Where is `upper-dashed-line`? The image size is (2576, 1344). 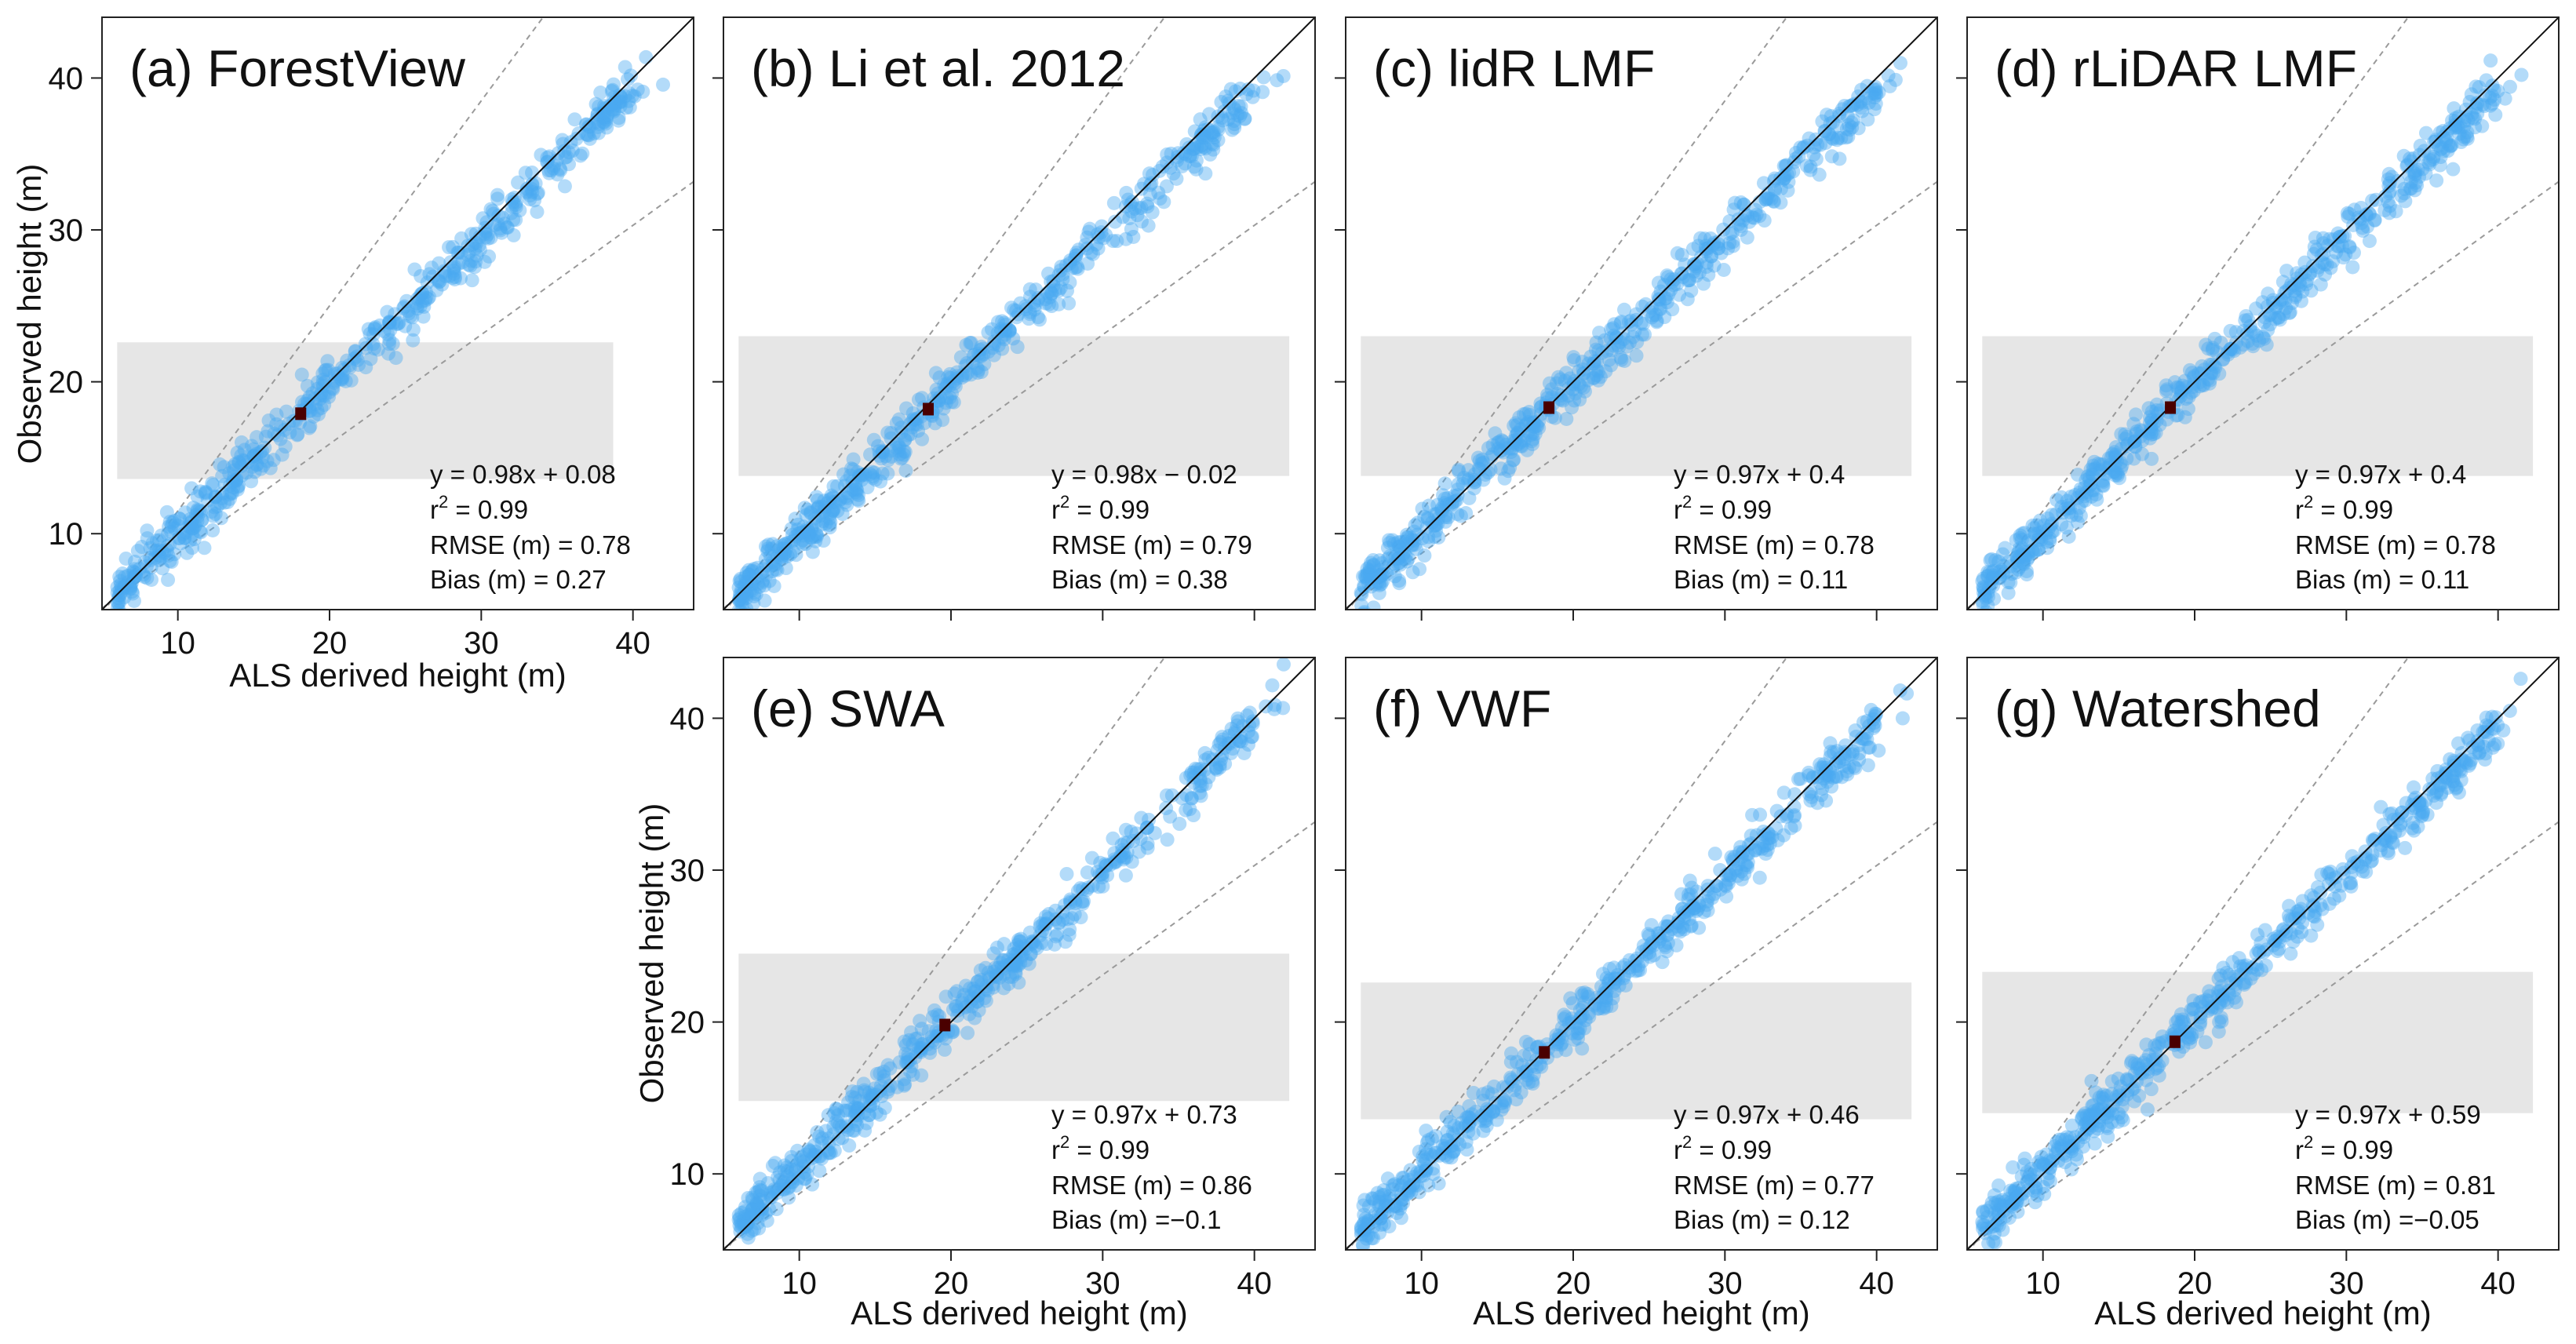
upper-dashed-line is located at coordinates (945, 313).